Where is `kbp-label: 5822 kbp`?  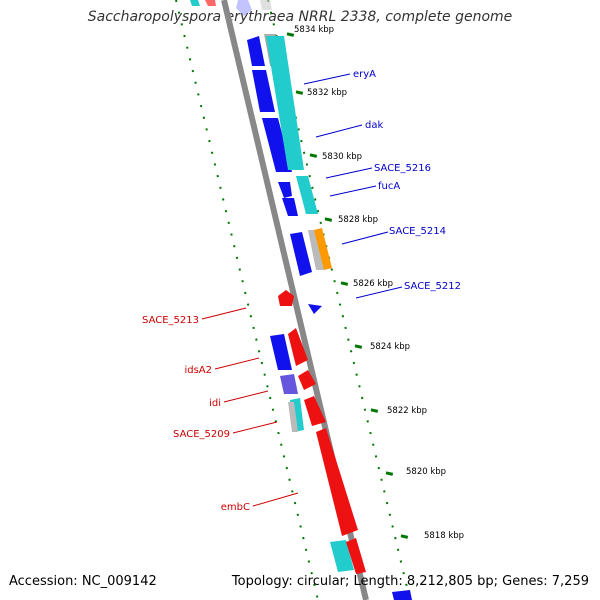 kbp-label: 5822 kbp is located at coordinates (407, 411).